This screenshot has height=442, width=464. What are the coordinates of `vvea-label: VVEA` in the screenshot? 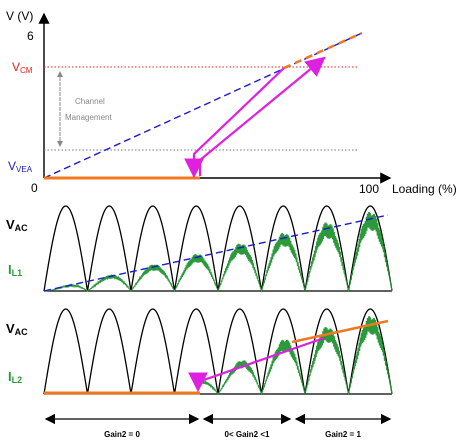 It's located at (20, 166).